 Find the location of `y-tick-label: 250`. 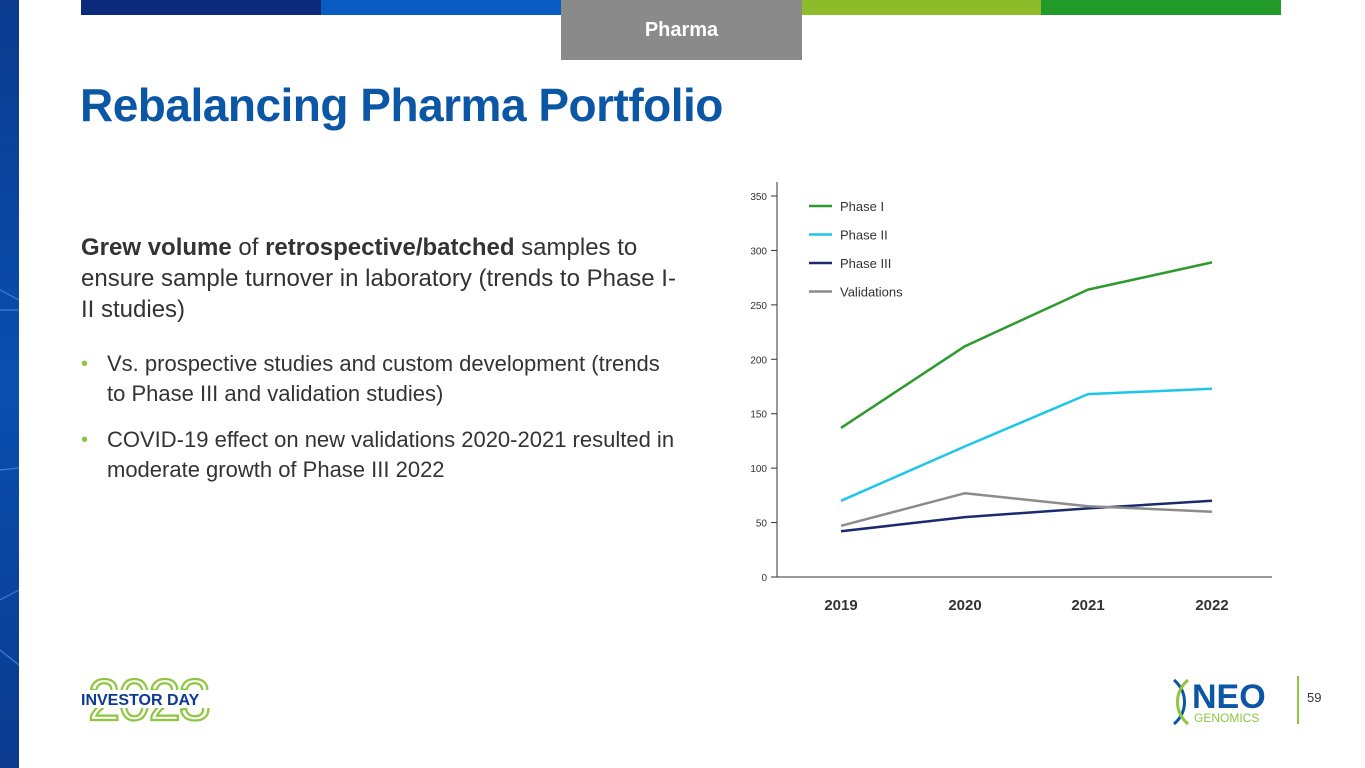

y-tick-label: 250 is located at coordinates (758, 306).